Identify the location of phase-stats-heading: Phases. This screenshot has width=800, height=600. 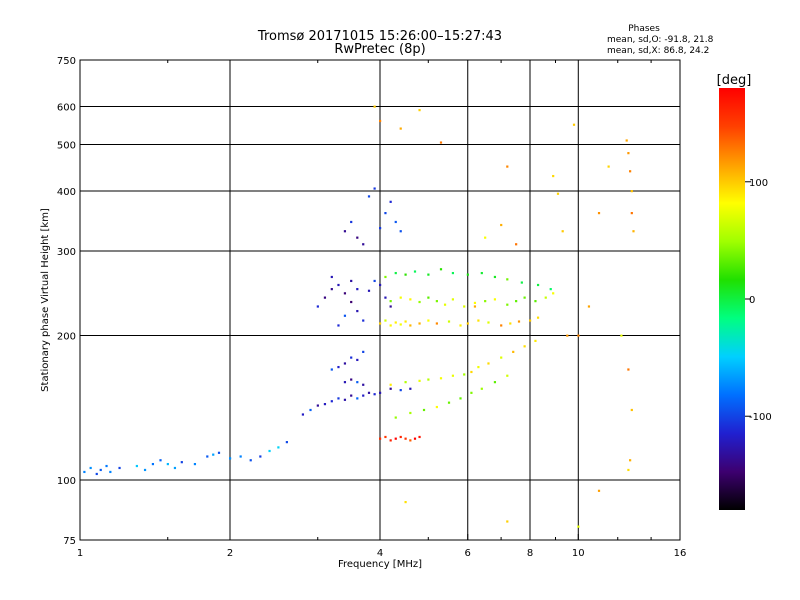
(644, 29).